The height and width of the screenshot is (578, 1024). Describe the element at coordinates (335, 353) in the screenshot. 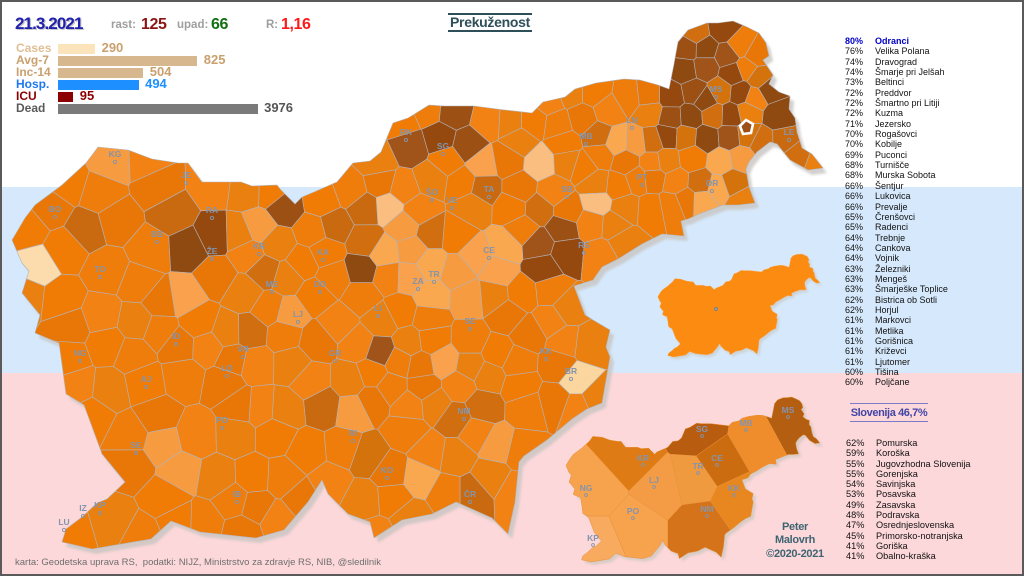

I see `svg-text: GR` at that location.